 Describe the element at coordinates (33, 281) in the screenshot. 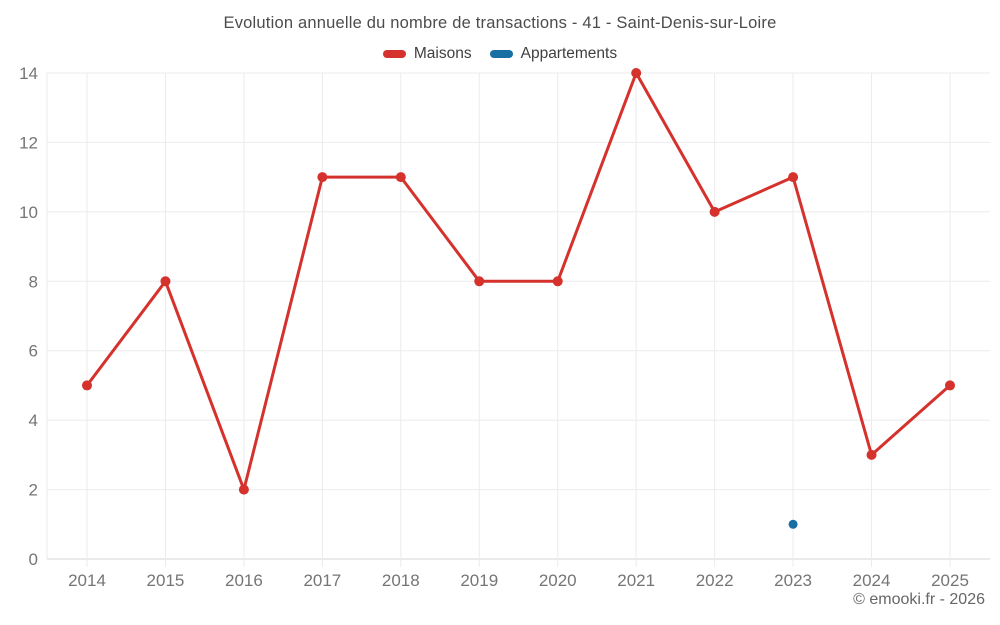

I see `y-tick-label: 8` at that location.